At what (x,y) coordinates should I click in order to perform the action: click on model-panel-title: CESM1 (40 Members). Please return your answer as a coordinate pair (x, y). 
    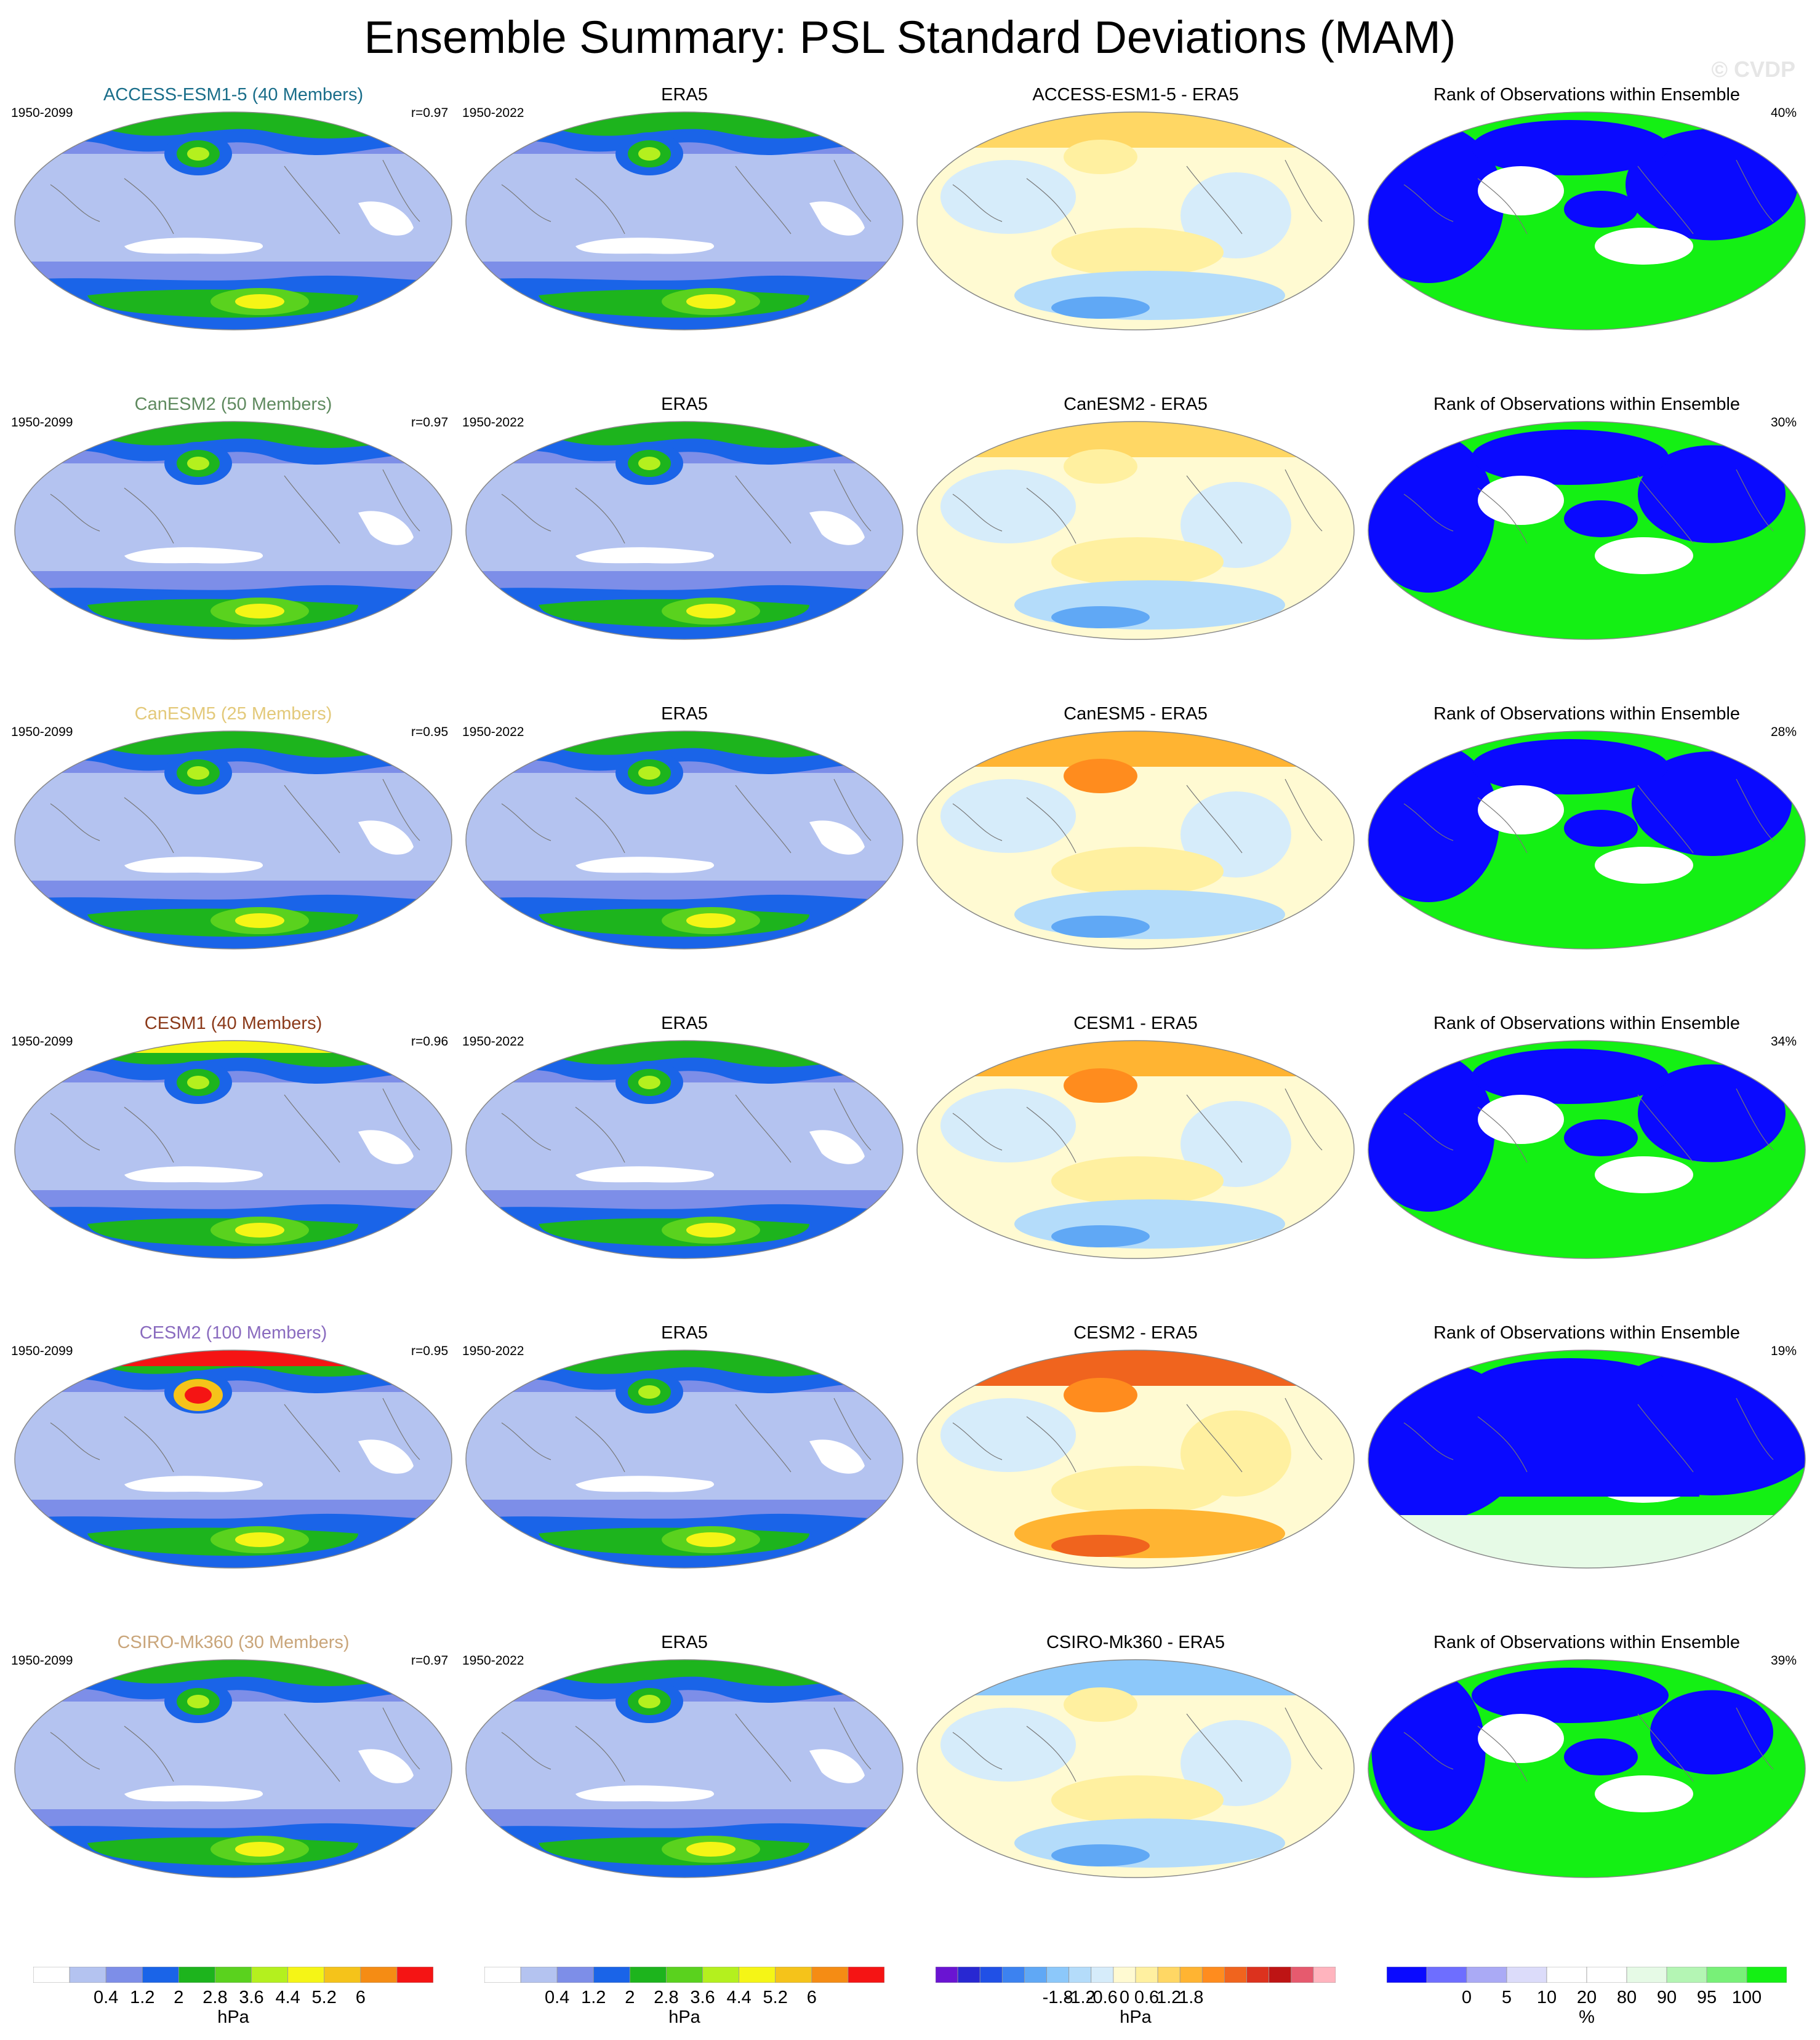
    Looking at the image, I should click on (234, 1023).